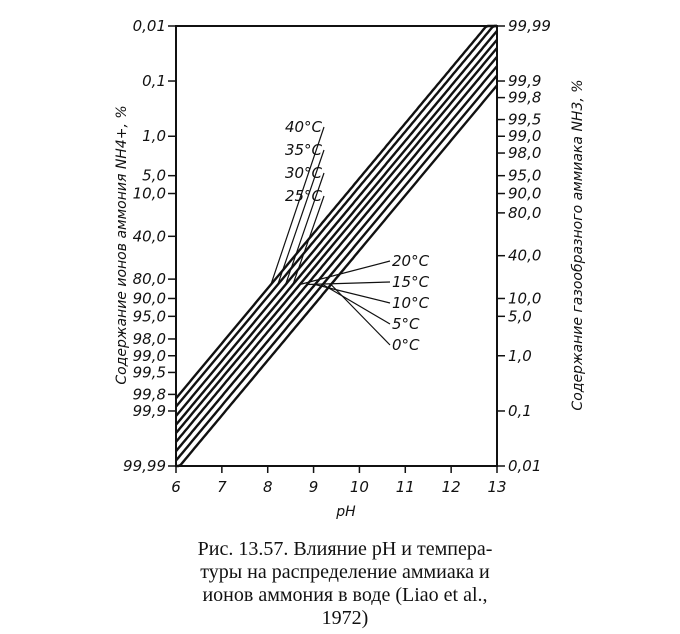  What do you see at coordinates (359, 487) in the screenshot?
I see `x-tick-label: 10` at bounding box center [359, 487].